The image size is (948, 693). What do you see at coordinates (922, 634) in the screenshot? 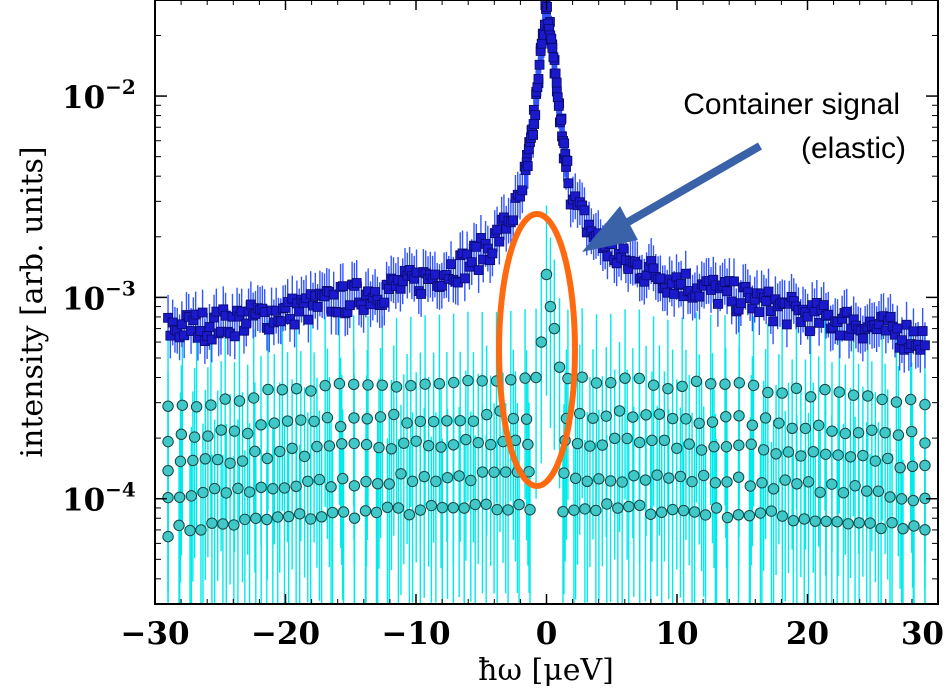
I see `x-tick-label: 30` at bounding box center [922, 634].